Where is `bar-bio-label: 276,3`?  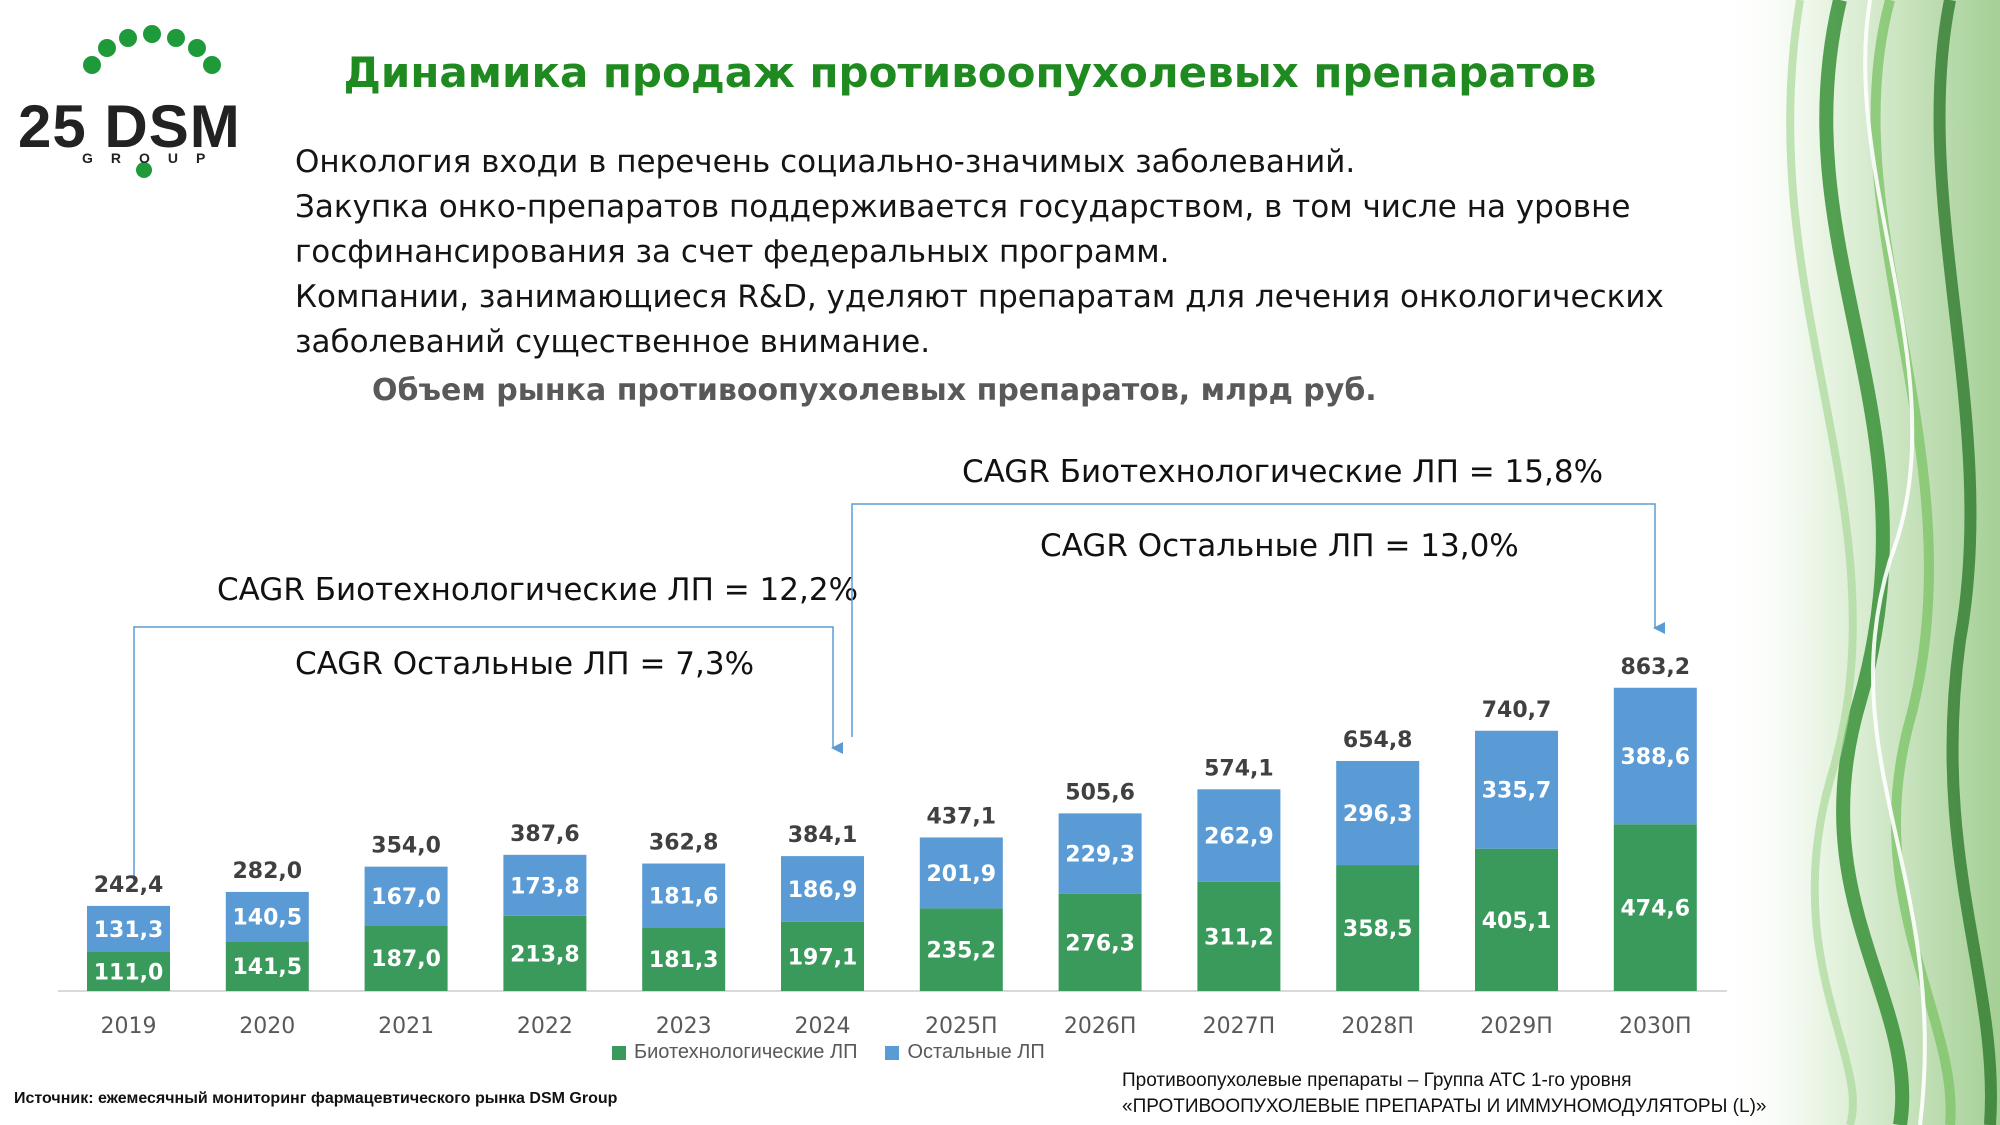
bar-bio-label: 276,3 is located at coordinates (1100, 943).